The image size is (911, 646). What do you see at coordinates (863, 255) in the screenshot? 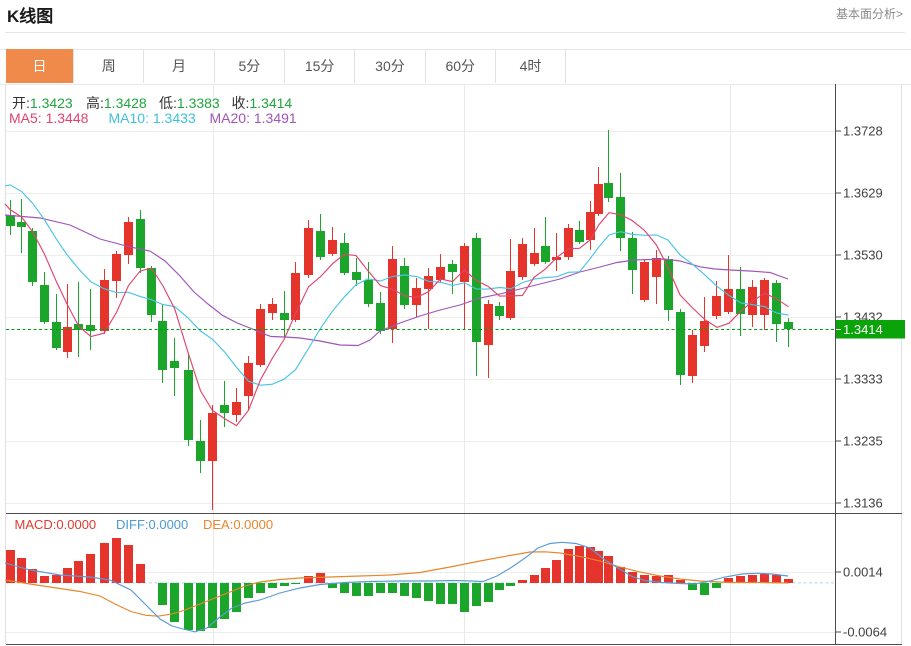
I see `svg-text: 1.3530` at bounding box center [863, 255].